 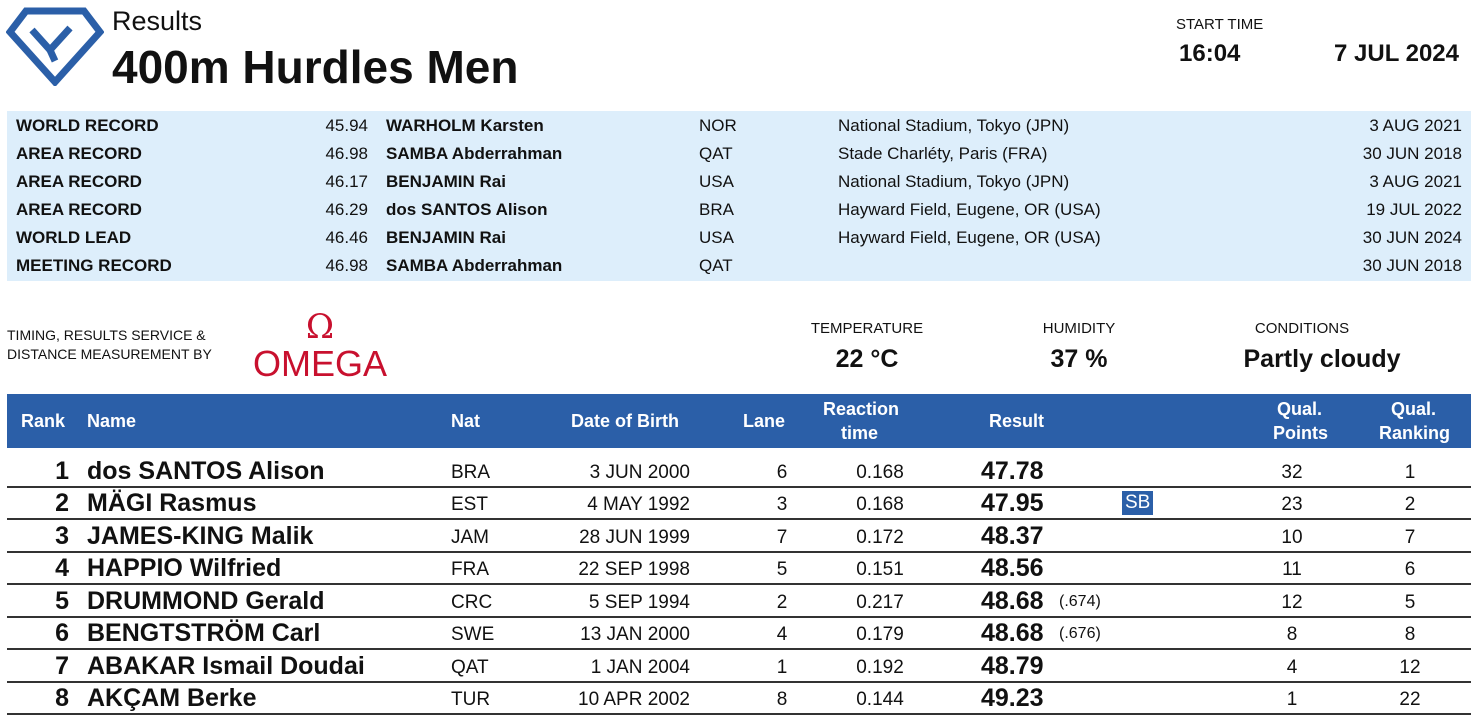 What do you see at coordinates (1410, 537) in the screenshot?
I see `qual-ranking: 7` at bounding box center [1410, 537].